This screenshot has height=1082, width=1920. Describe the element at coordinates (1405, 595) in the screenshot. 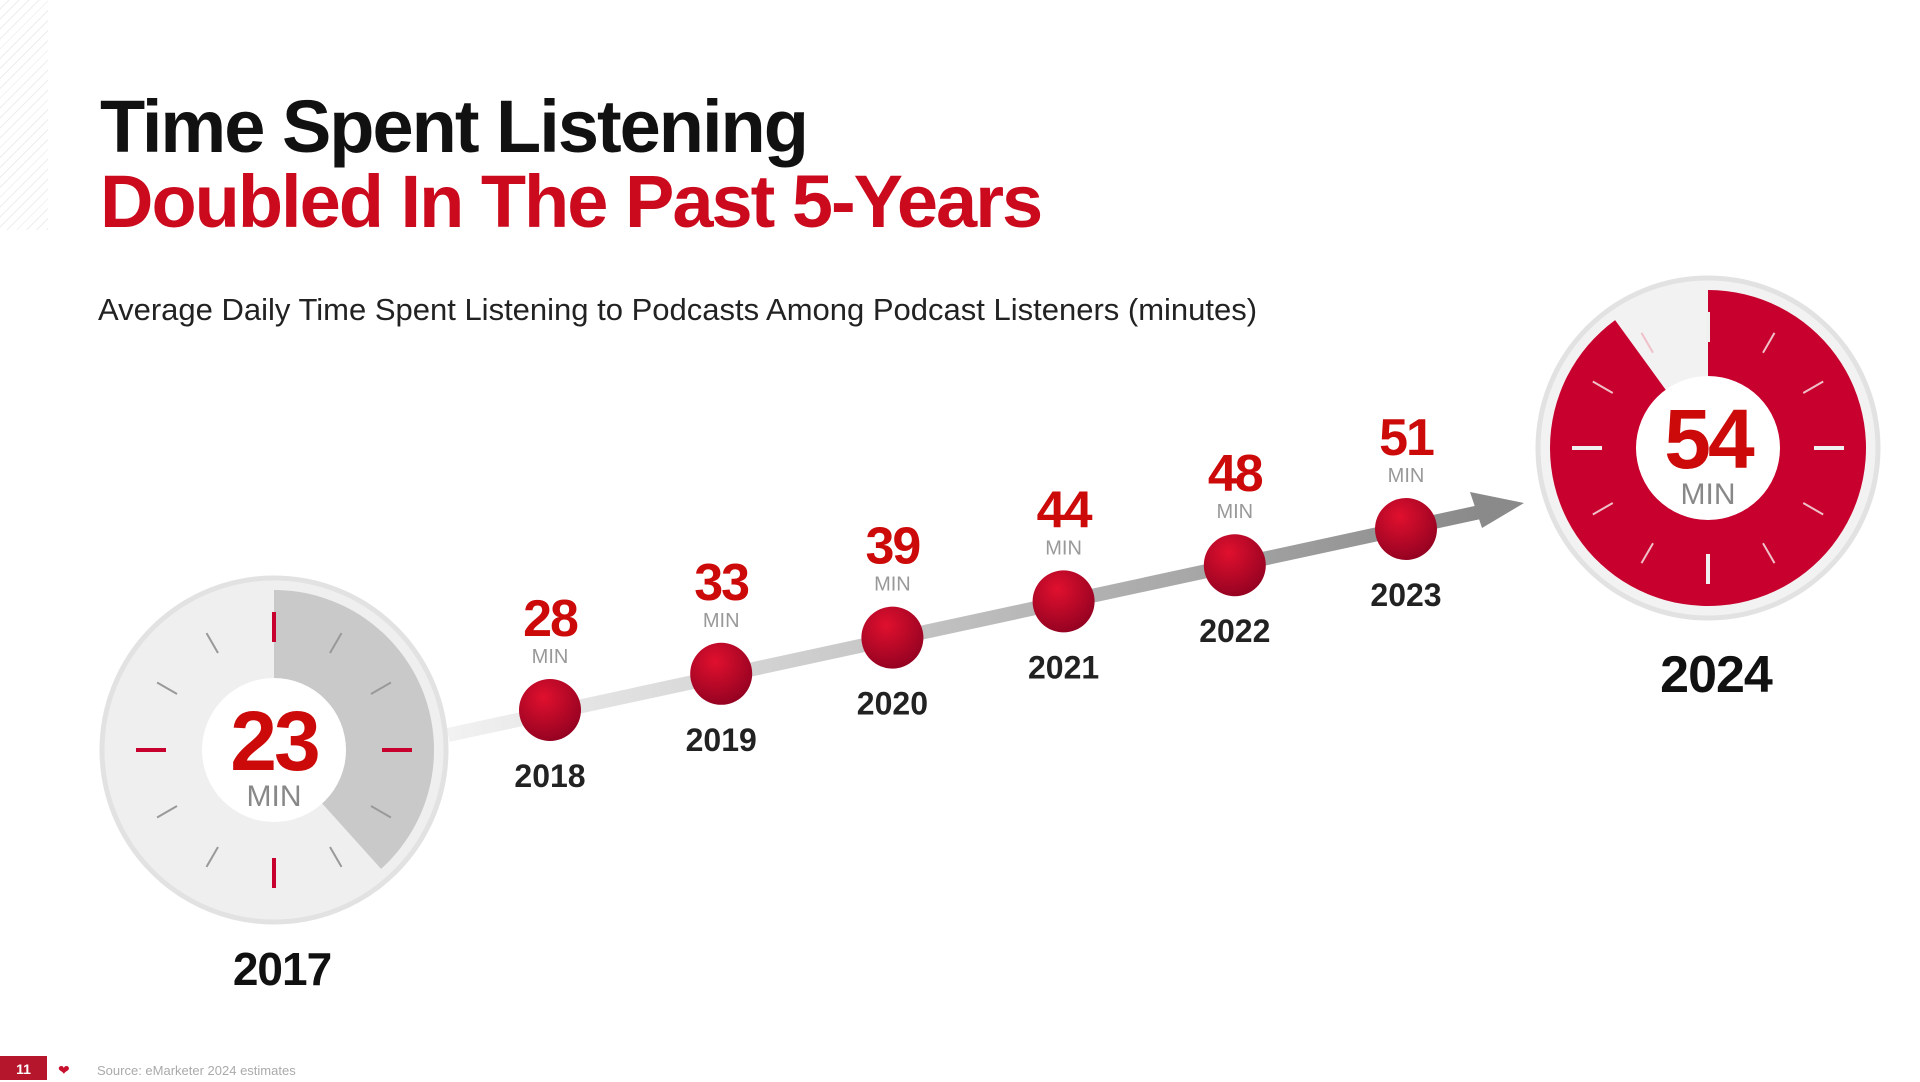

I see `year-label: 2023` at that location.